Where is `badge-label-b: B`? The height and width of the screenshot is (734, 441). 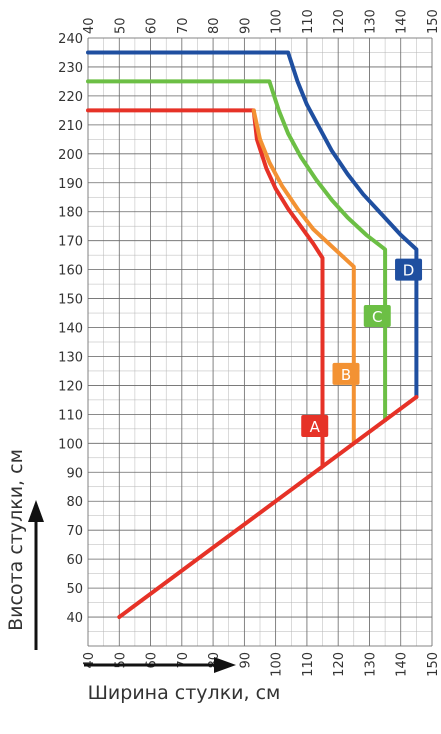 badge-label-b: B is located at coordinates (346, 375).